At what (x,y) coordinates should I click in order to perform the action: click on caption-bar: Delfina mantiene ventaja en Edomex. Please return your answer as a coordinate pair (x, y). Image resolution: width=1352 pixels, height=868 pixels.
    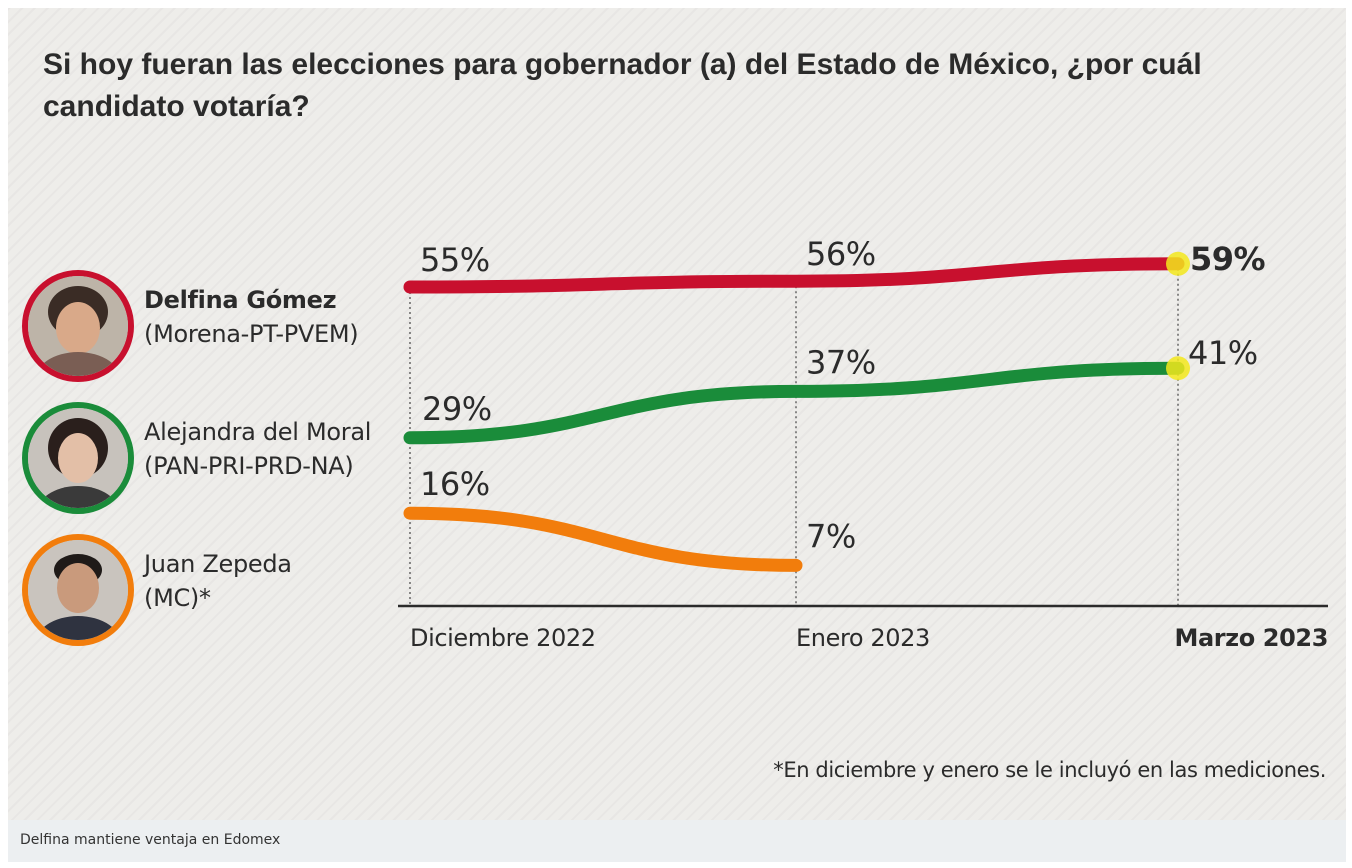
    Looking at the image, I should click on (677, 841).